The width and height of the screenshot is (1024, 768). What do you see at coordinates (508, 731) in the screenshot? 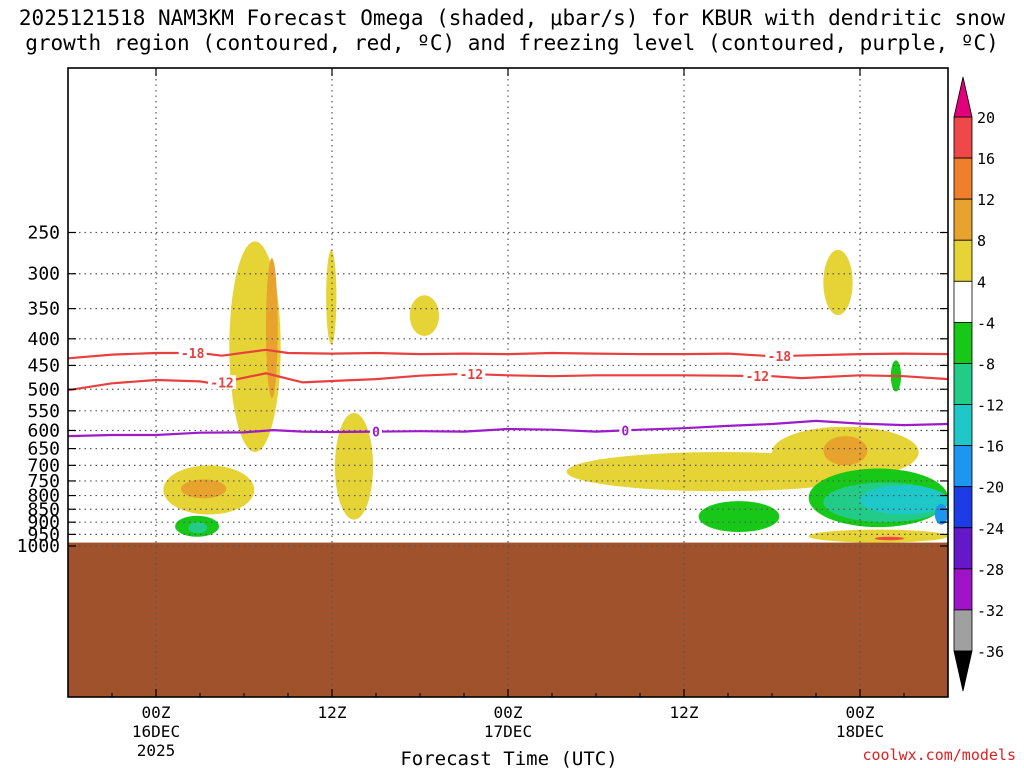
I see `x-tick-label: 17DEC` at bounding box center [508, 731].